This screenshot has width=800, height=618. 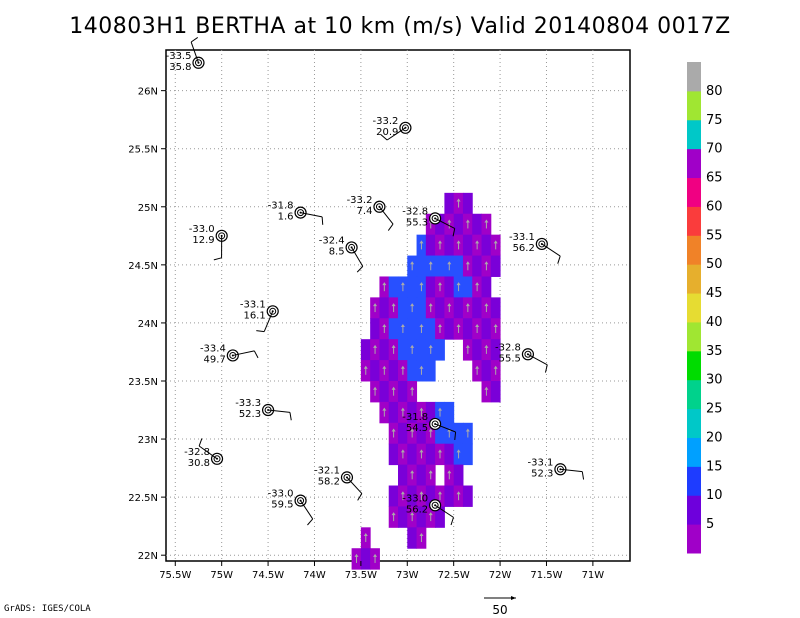 I want to click on vector-scale-label: 50, so click(x=499, y=610).